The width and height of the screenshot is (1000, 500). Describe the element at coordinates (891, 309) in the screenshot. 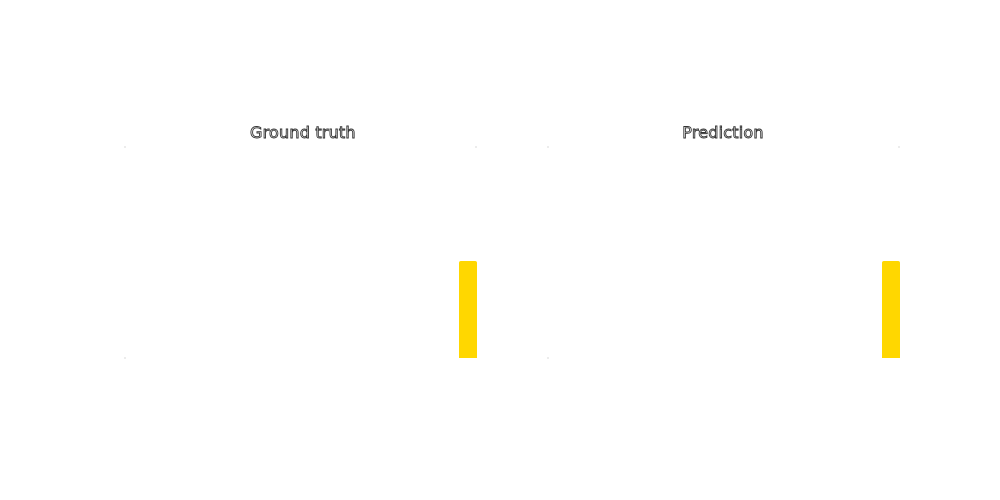

I see `prediction-bar` at that location.